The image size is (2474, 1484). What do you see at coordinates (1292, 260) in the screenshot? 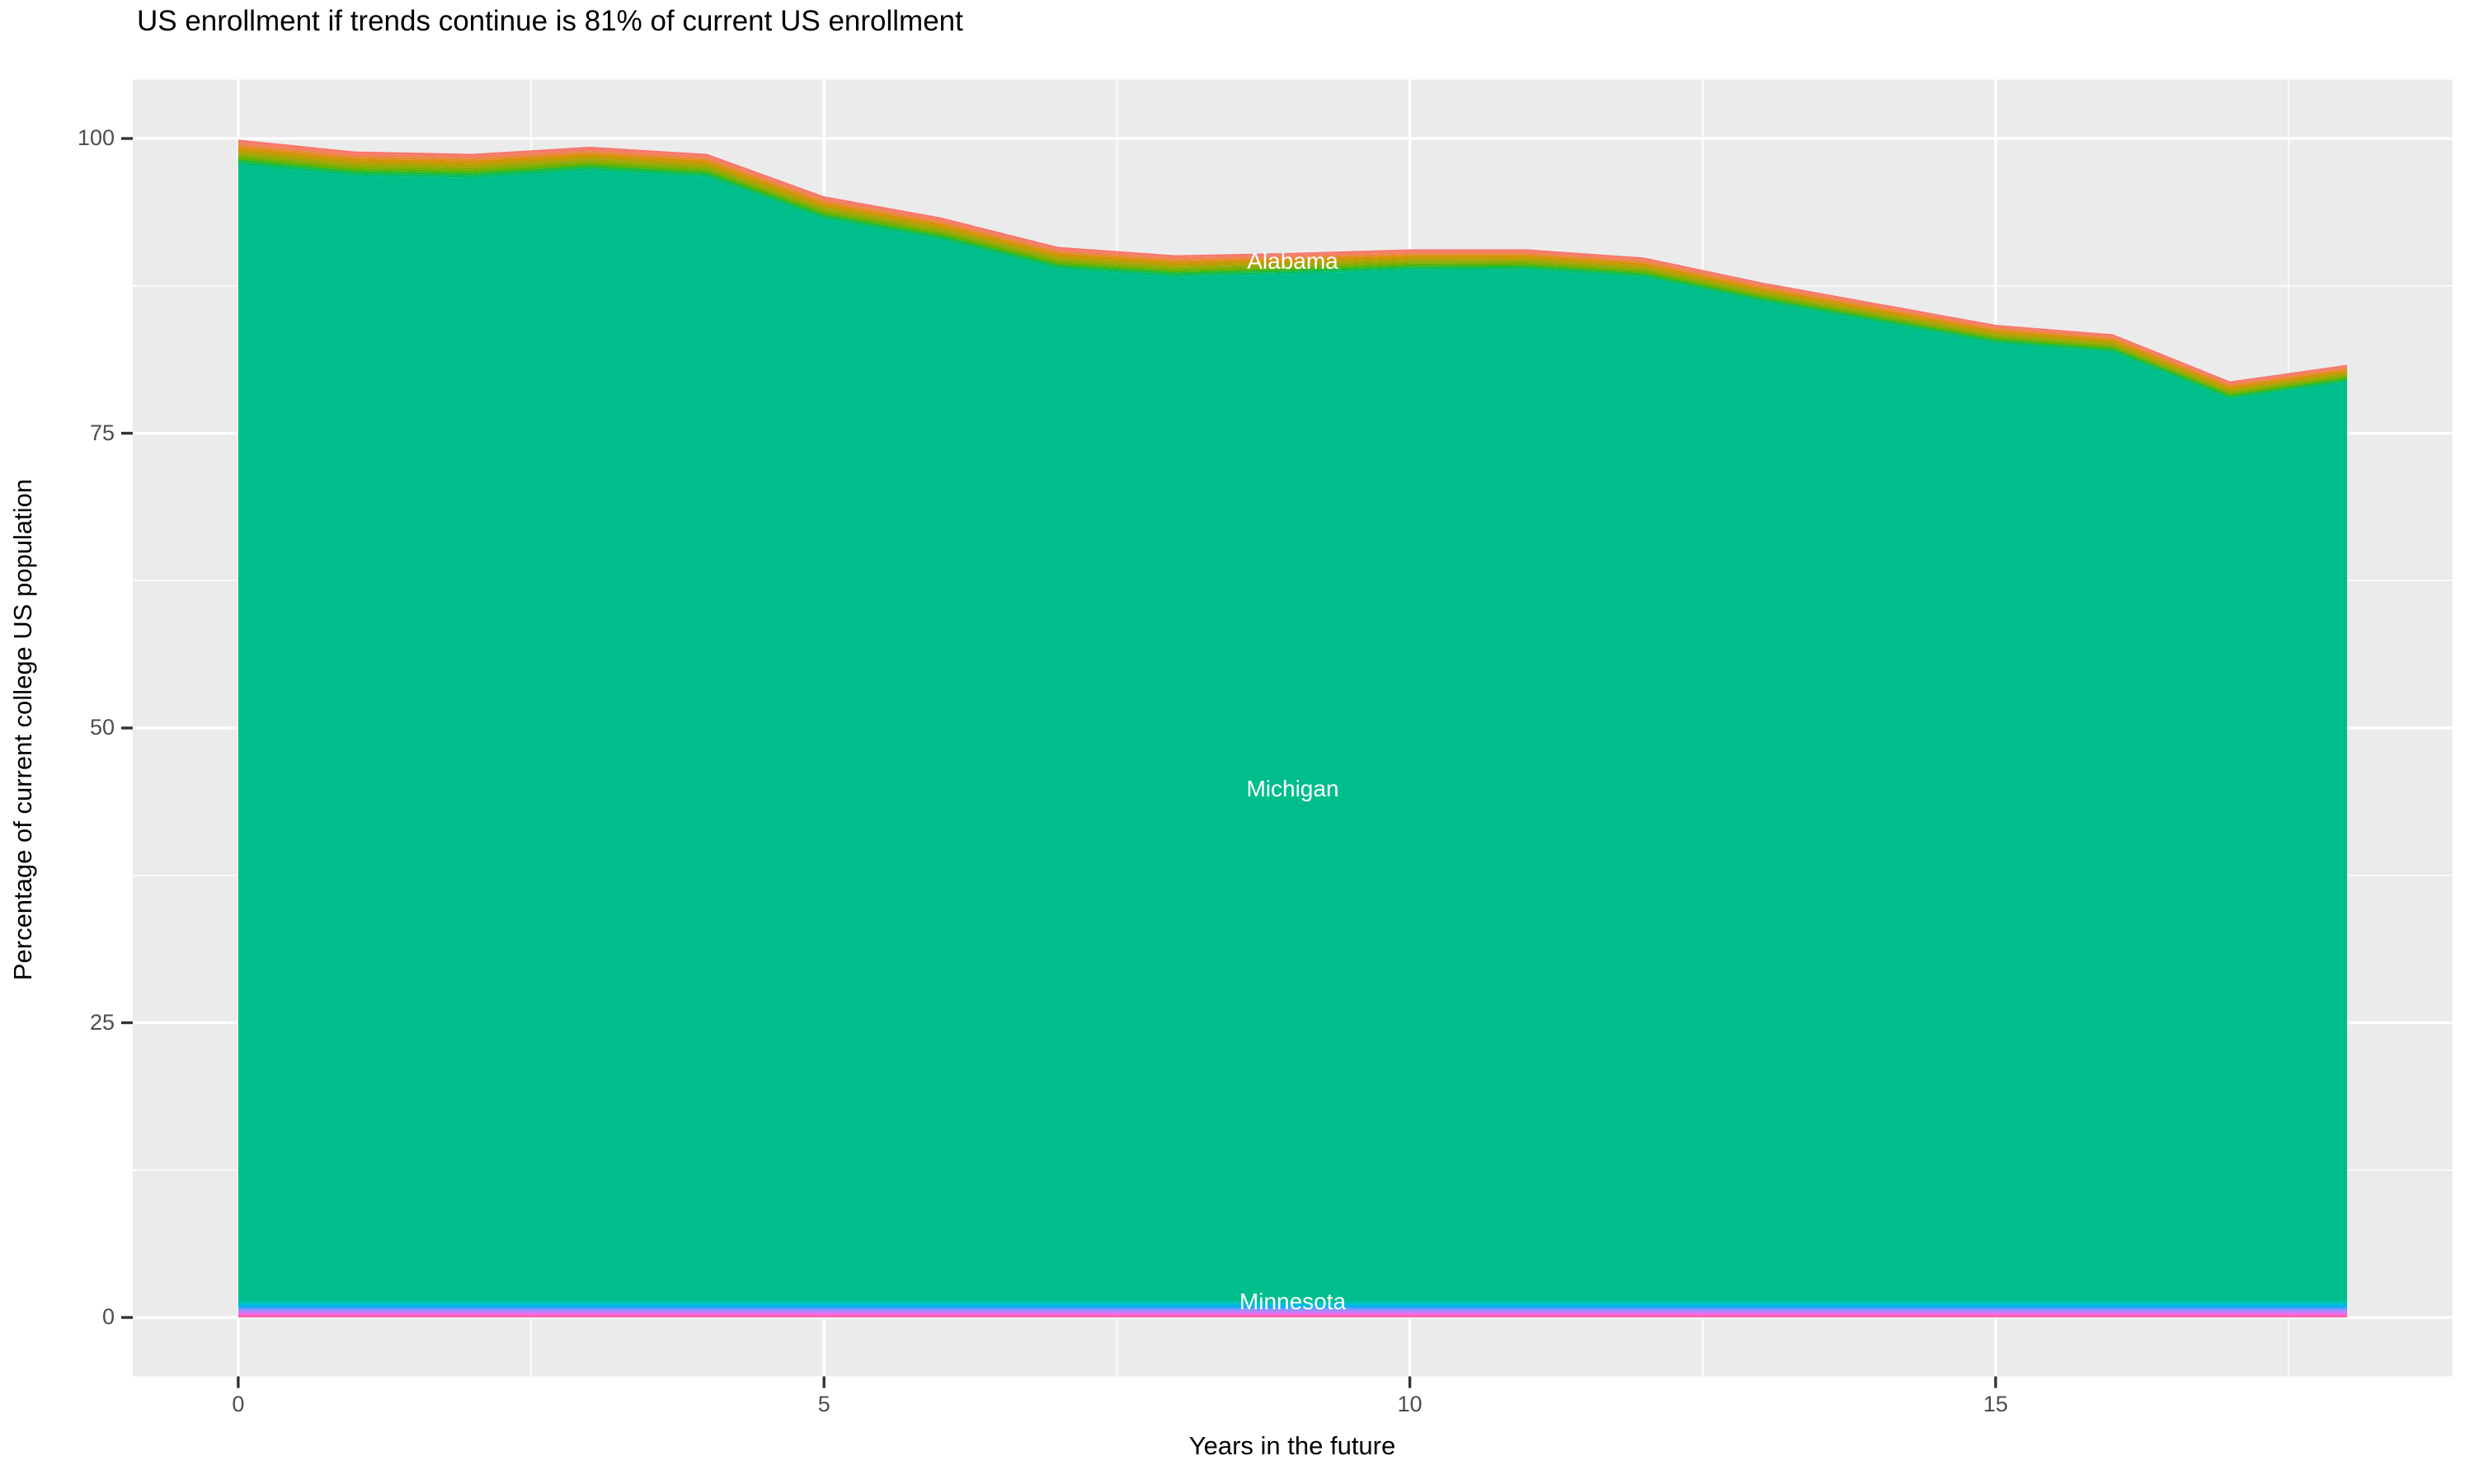
I see `area-label-alabama: Alabama` at bounding box center [1292, 260].